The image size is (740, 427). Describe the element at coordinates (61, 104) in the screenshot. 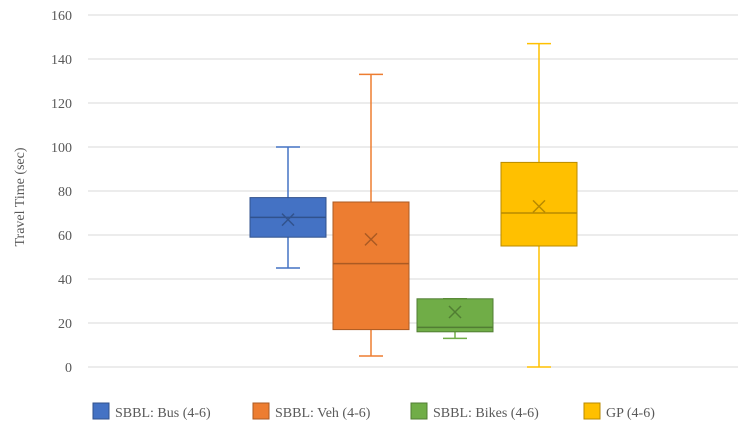

I see `y-tick-label: 120` at that location.